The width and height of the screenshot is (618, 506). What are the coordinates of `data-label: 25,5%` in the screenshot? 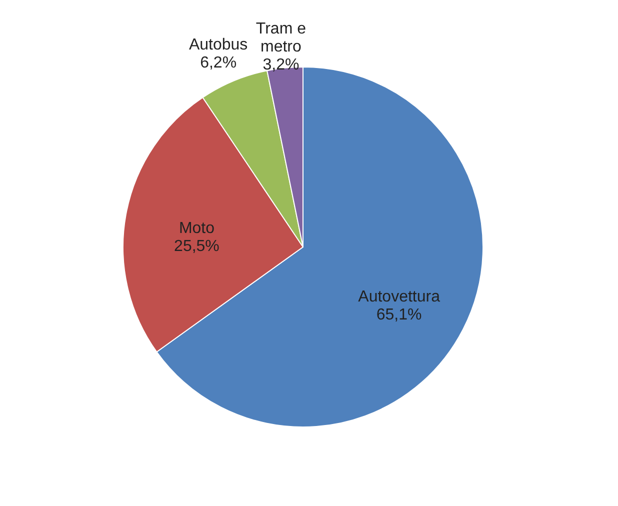 It's located at (197, 246).